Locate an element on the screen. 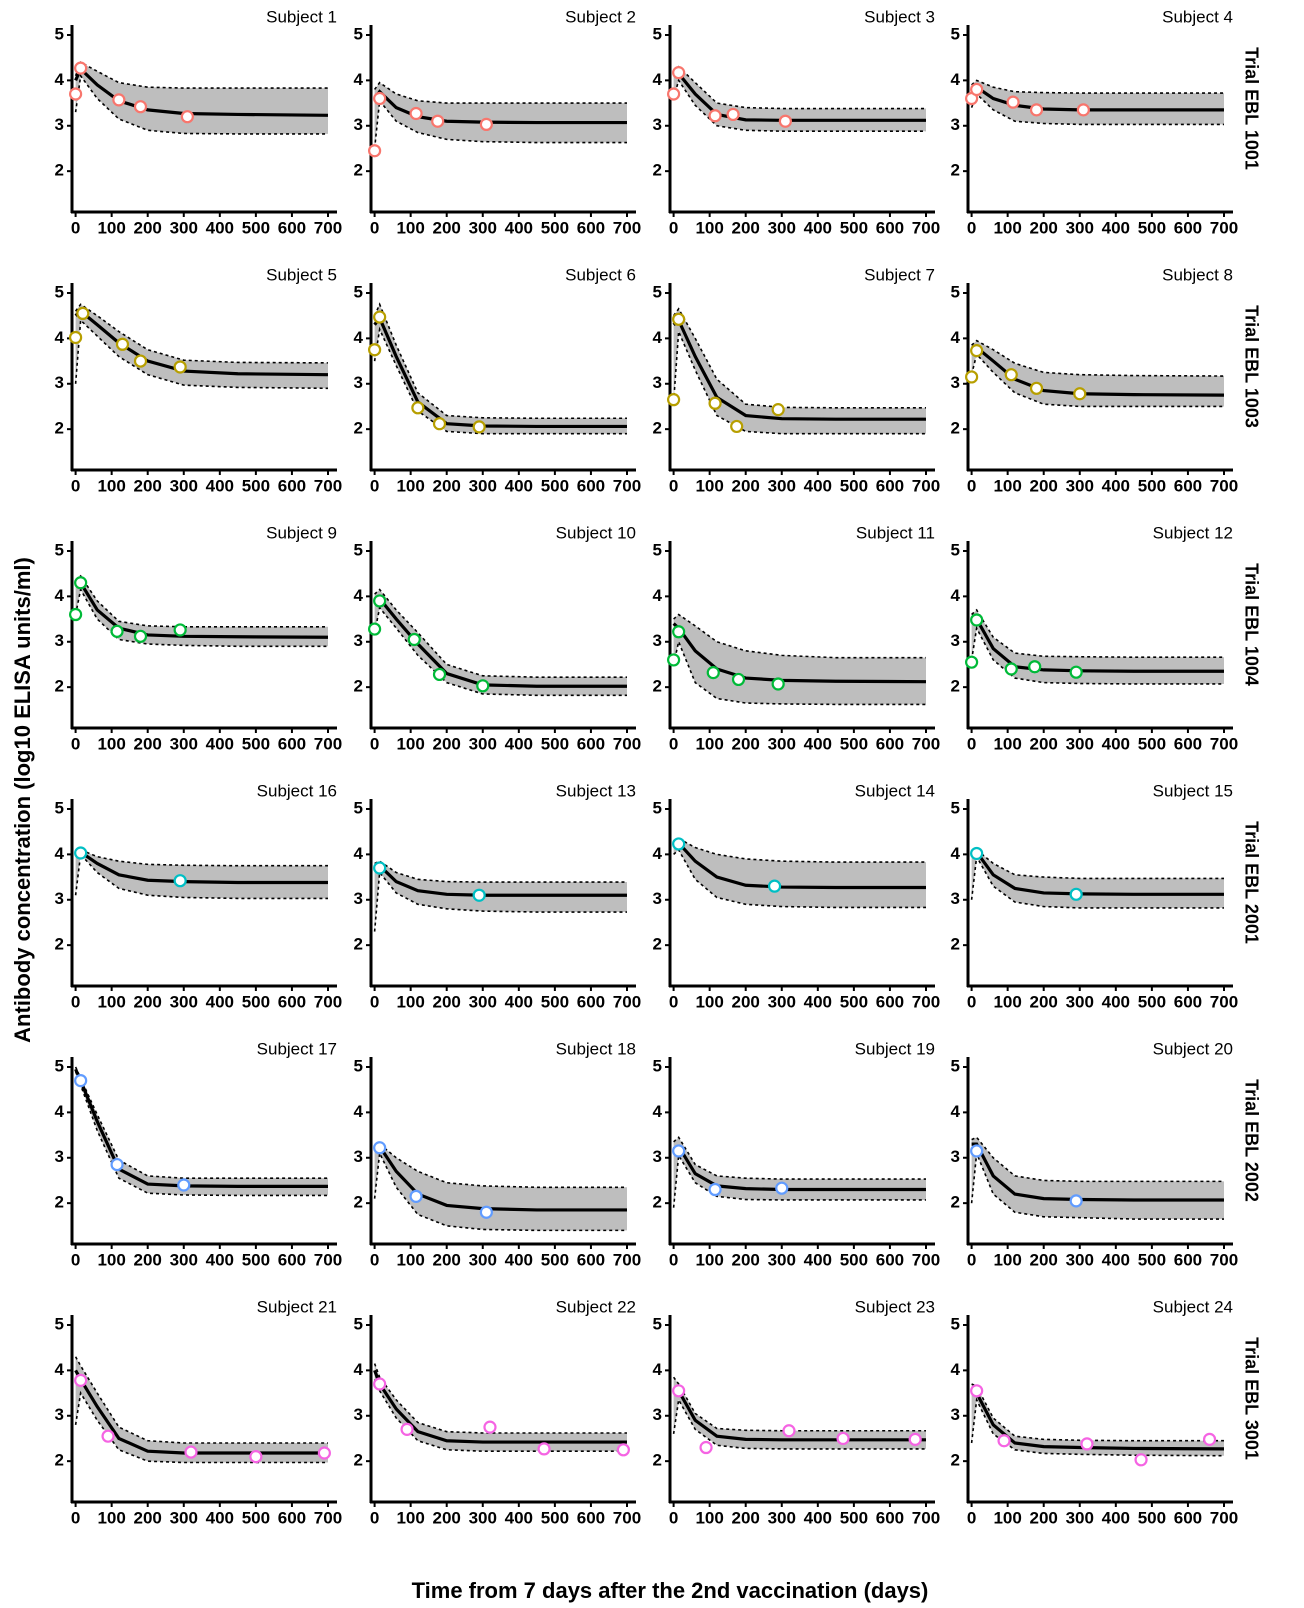  panel-title: Subject 8 is located at coordinates (1197, 274).